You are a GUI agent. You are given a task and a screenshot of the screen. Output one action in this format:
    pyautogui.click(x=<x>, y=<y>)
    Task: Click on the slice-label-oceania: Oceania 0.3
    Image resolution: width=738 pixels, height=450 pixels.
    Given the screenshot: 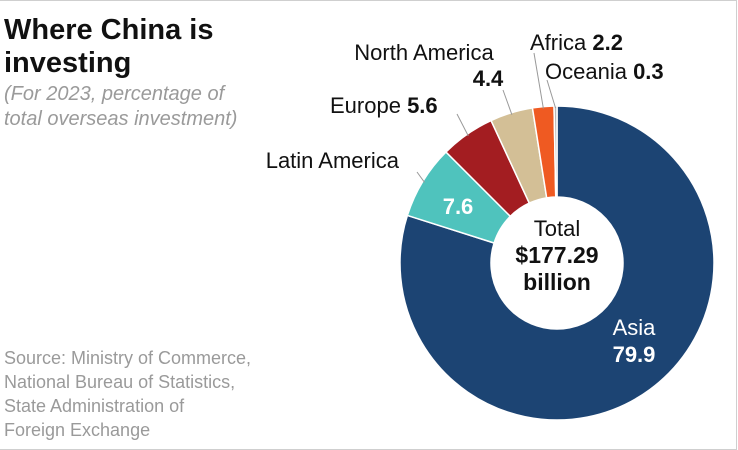 What is the action you would take?
    pyautogui.click(x=604, y=71)
    